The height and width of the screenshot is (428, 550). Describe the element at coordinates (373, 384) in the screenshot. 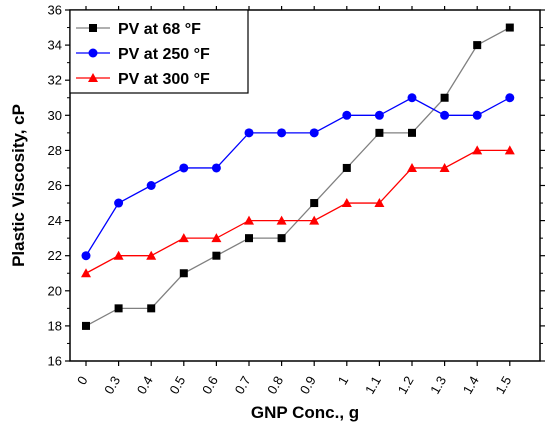

I see `x-tick-label: 1.1` at that location.